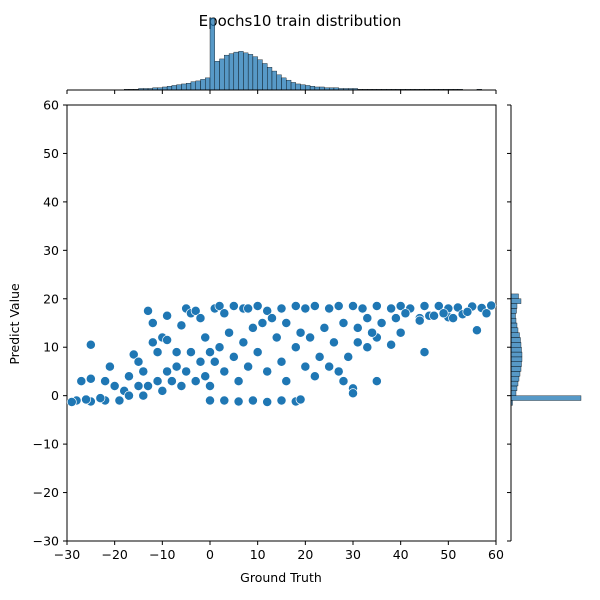  What do you see at coordinates (353, 554) in the screenshot?
I see `x-tick-label: 30` at bounding box center [353, 554].